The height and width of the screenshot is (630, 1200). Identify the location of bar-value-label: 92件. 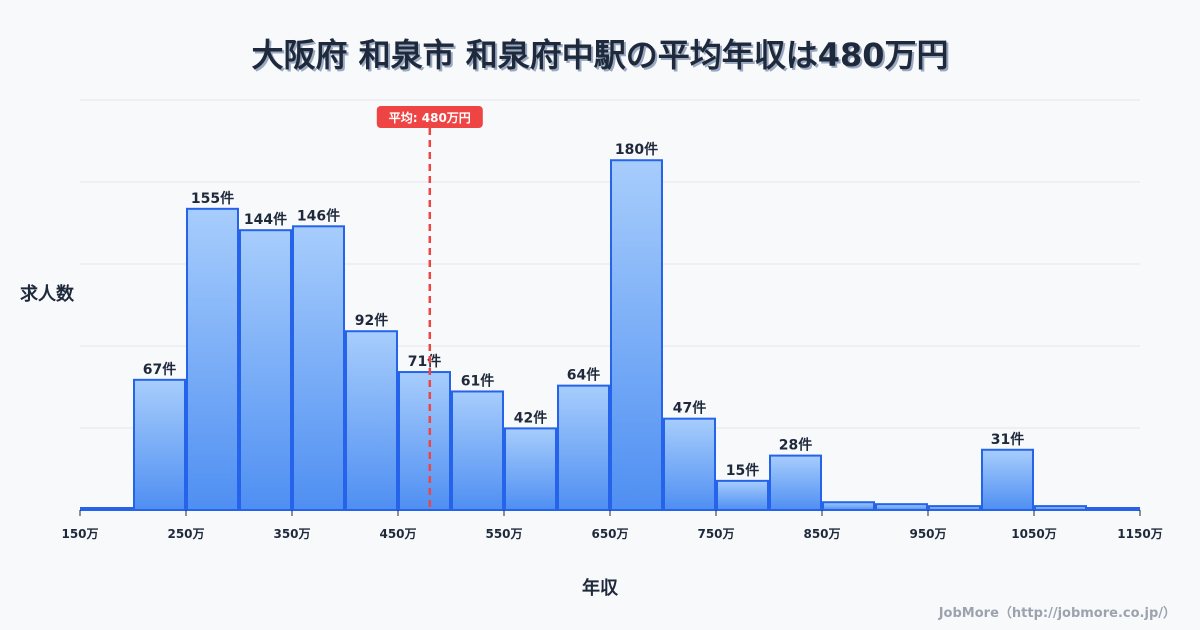
(371, 320).